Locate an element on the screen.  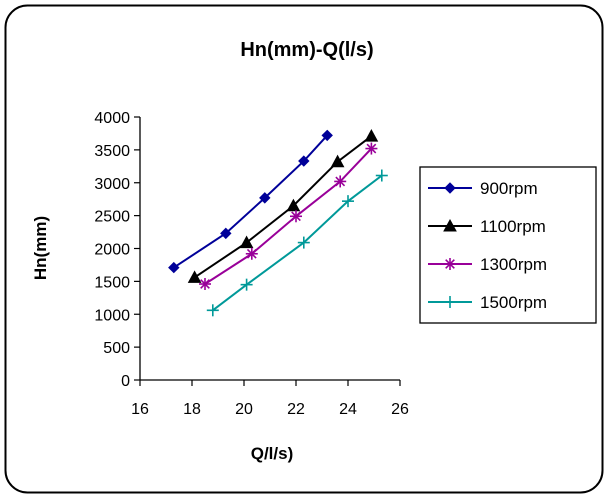
x-tick-label: 26 is located at coordinates (400, 409).